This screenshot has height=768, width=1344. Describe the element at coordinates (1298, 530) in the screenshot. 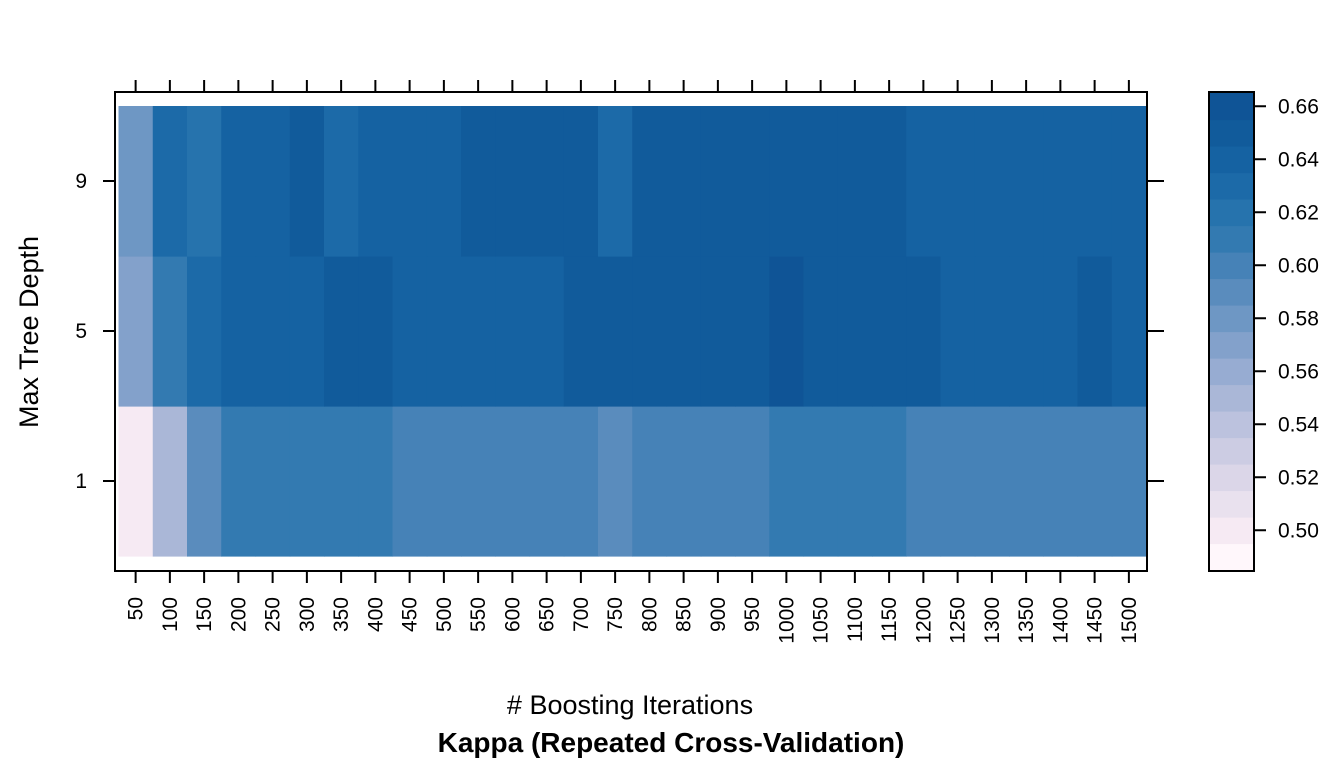

I see `colorbar-tick-label: 0.50` at that location.